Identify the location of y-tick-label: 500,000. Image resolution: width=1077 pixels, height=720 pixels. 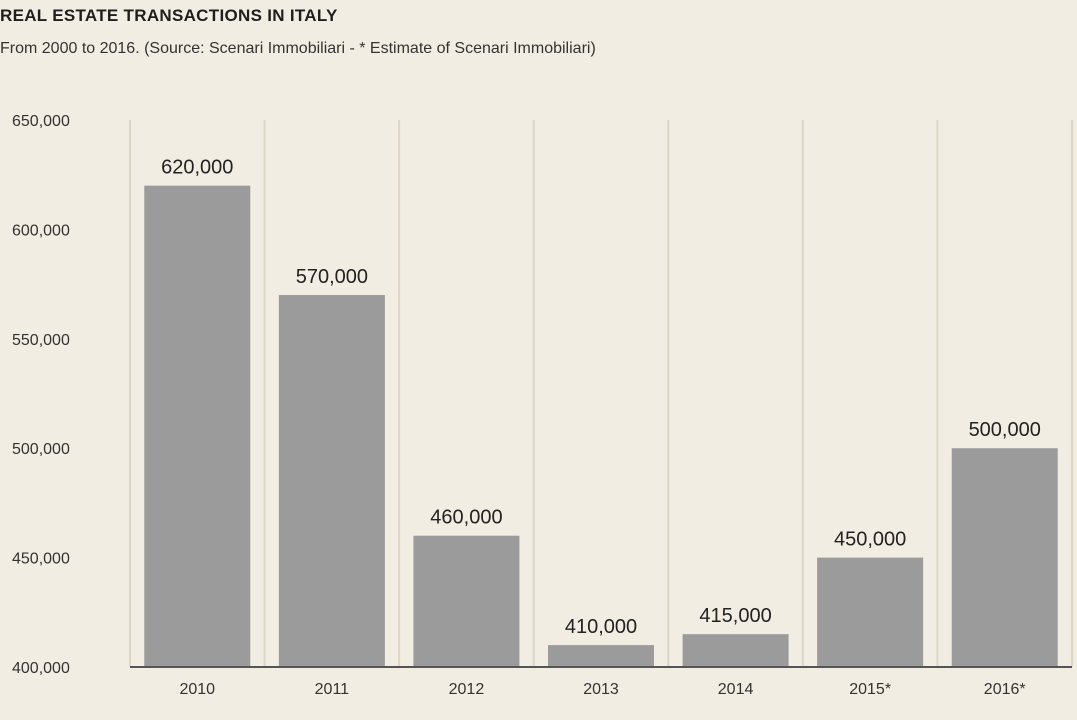
(41, 449).